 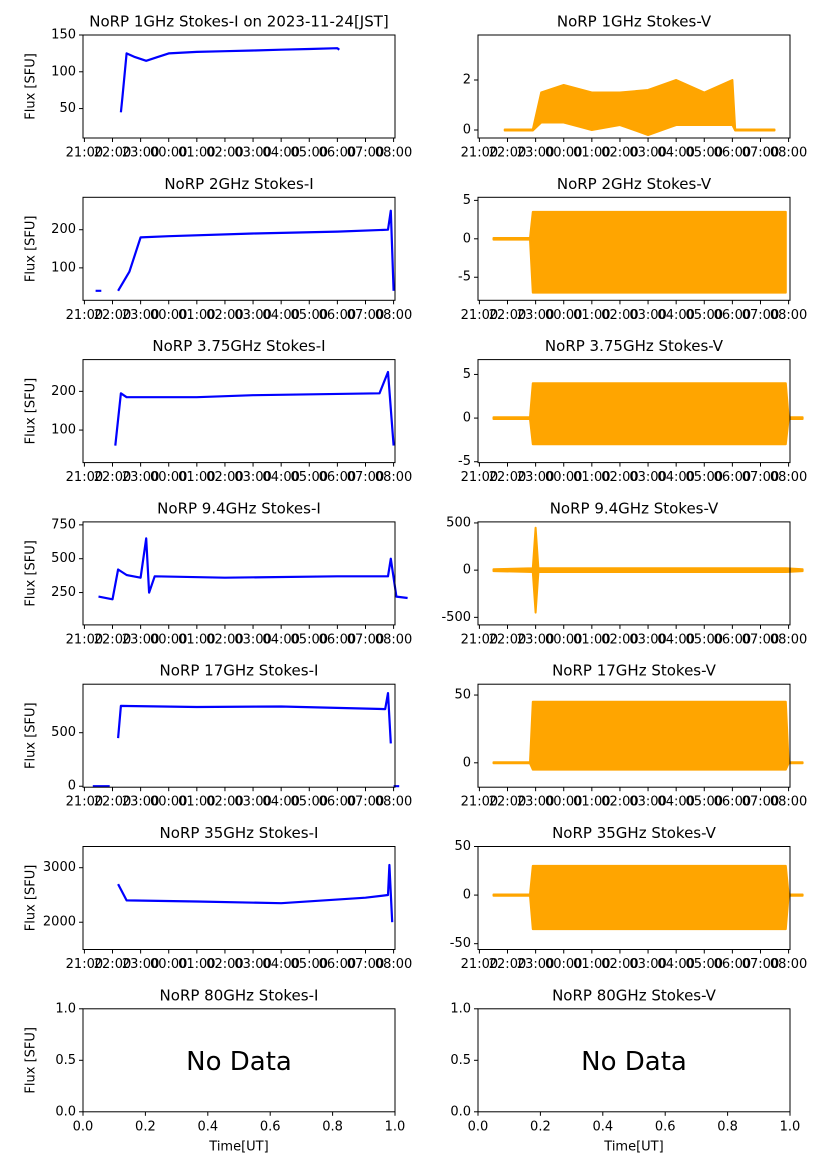 I want to click on x-tick-label: 0.2, so click(x=540, y=1126).